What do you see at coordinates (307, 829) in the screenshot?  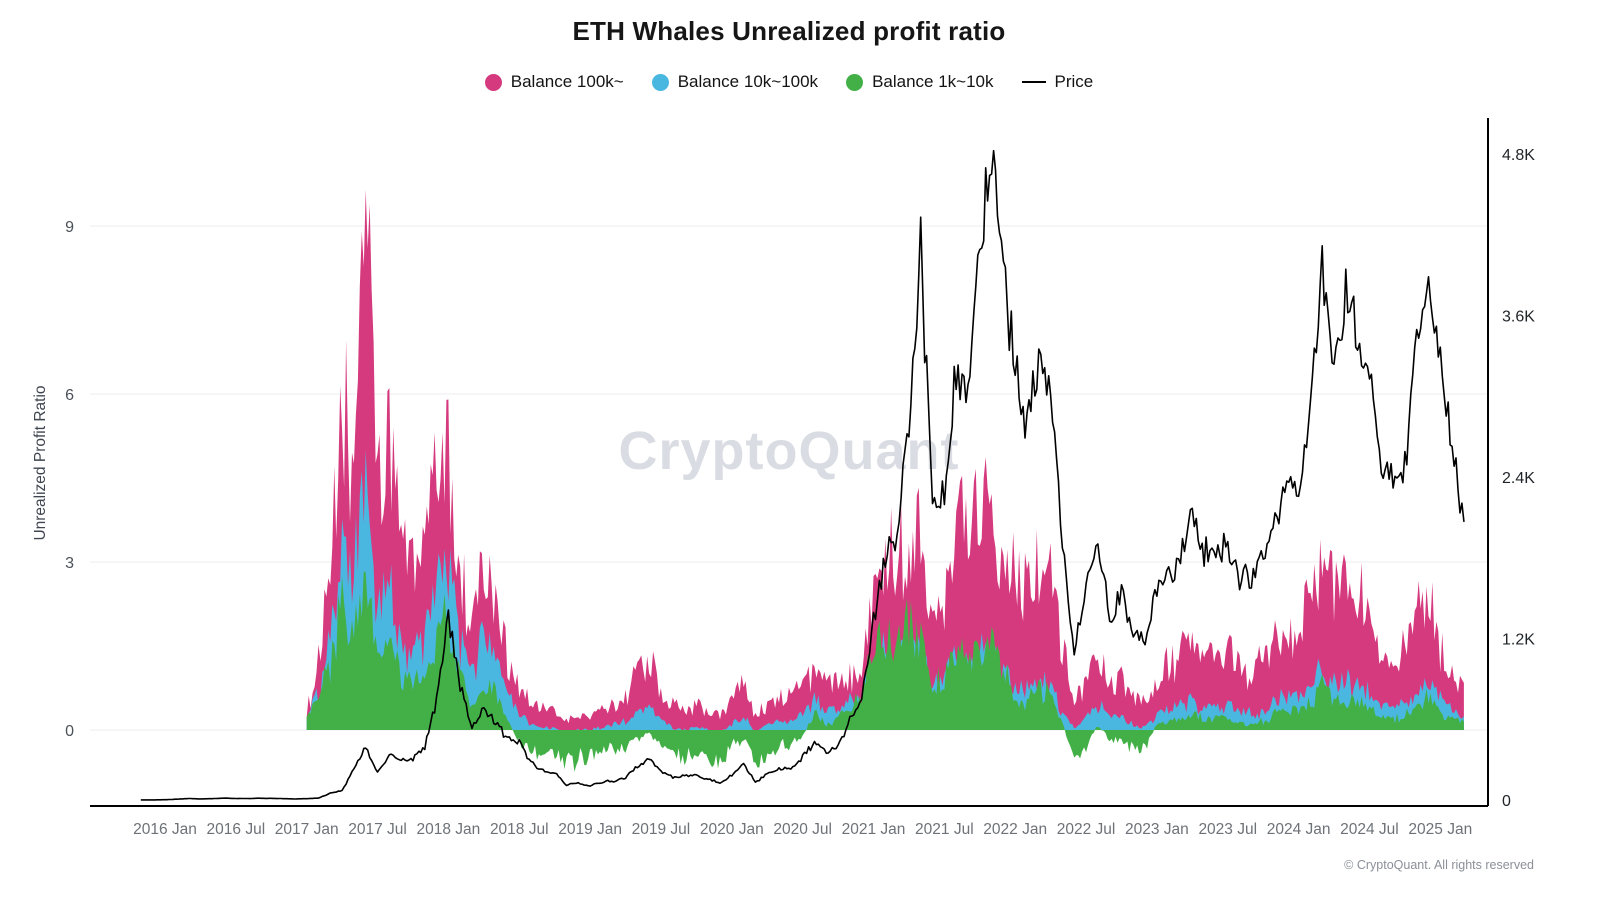 I see `svg-text: 2017 Jan` at bounding box center [307, 829].